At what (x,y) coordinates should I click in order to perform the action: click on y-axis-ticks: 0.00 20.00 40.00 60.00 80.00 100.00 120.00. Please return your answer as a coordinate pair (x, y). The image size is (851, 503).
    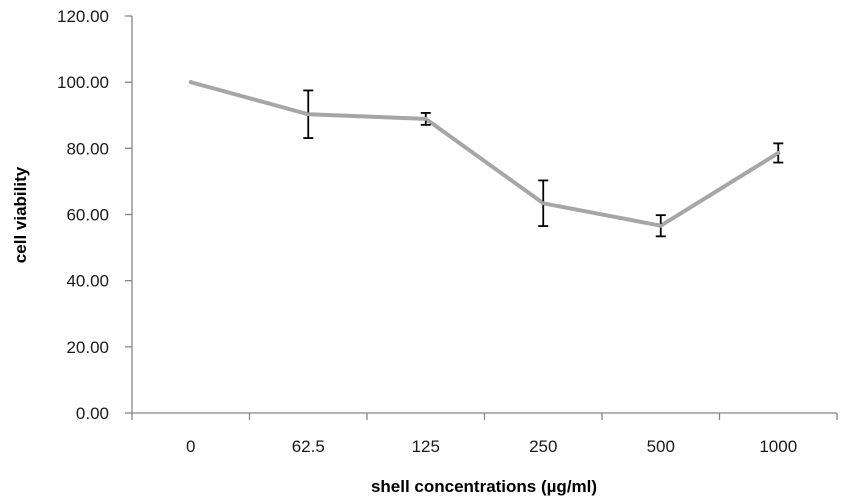
    Looking at the image, I should click on (94, 215).